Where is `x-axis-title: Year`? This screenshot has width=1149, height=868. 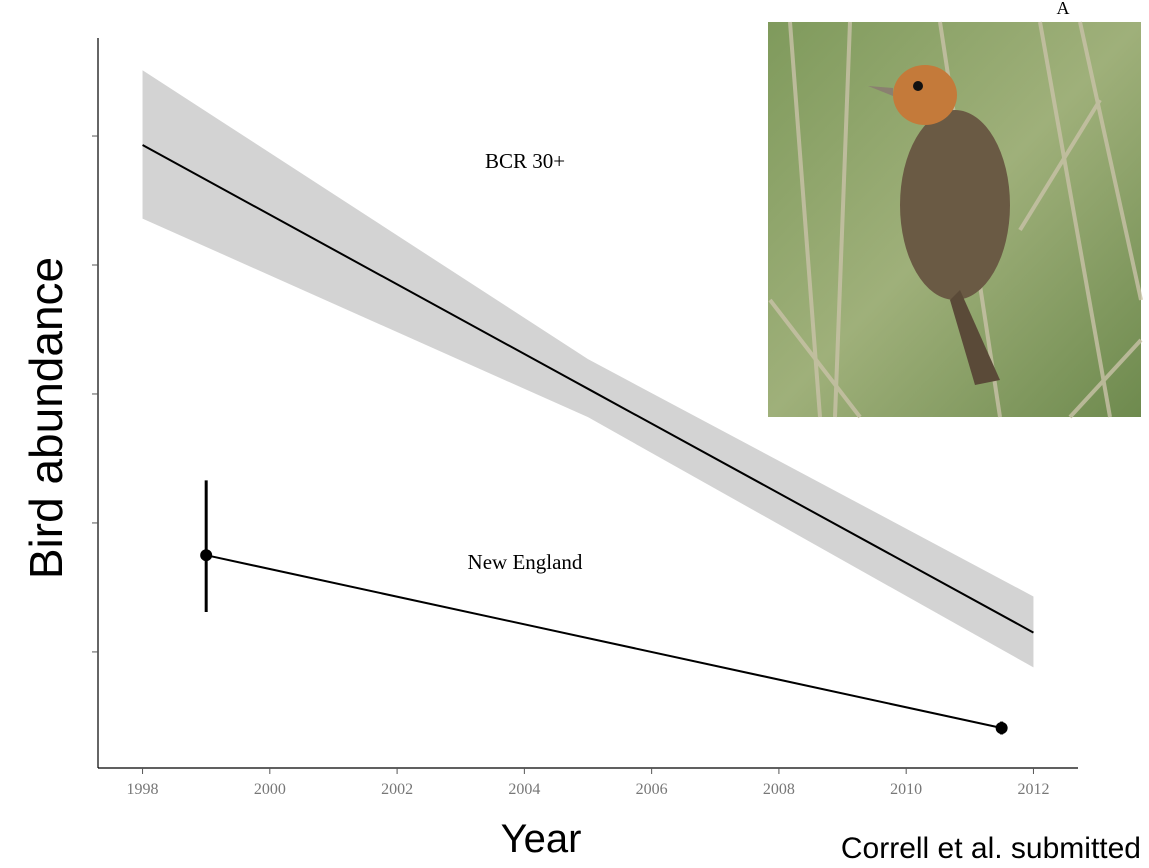
x-axis-title: Year is located at coordinates (541, 839).